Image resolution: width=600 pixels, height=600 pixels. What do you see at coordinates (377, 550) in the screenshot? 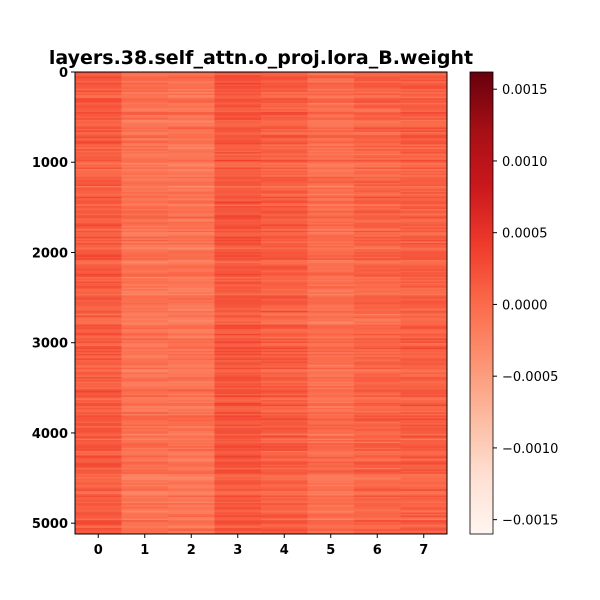
I see `x-tick-label: 6` at bounding box center [377, 550].